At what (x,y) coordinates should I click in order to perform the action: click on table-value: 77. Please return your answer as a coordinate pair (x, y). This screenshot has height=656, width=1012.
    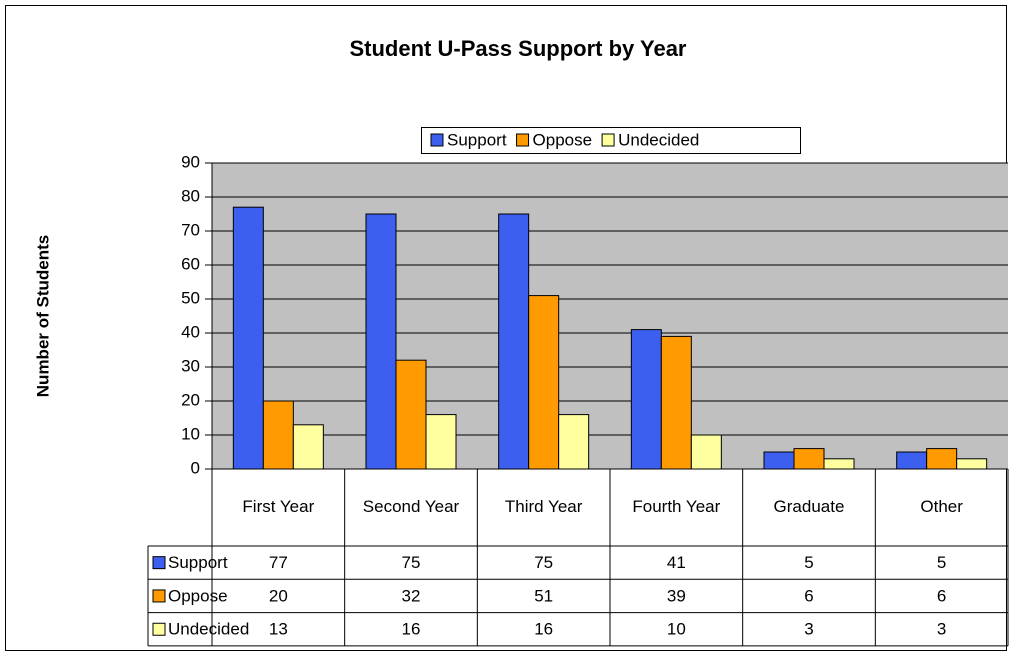
    Looking at the image, I should click on (278, 562).